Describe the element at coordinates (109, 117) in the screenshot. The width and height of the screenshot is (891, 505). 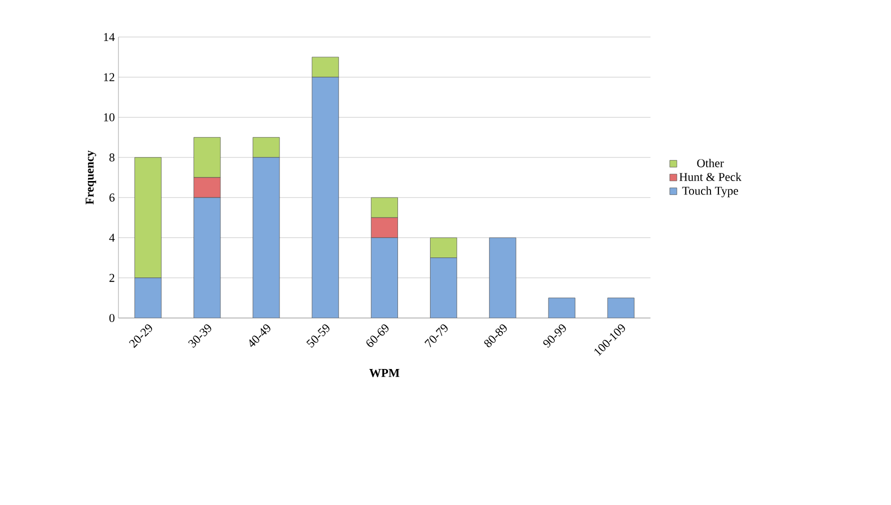
I see `y-tick-label: 10` at that location.